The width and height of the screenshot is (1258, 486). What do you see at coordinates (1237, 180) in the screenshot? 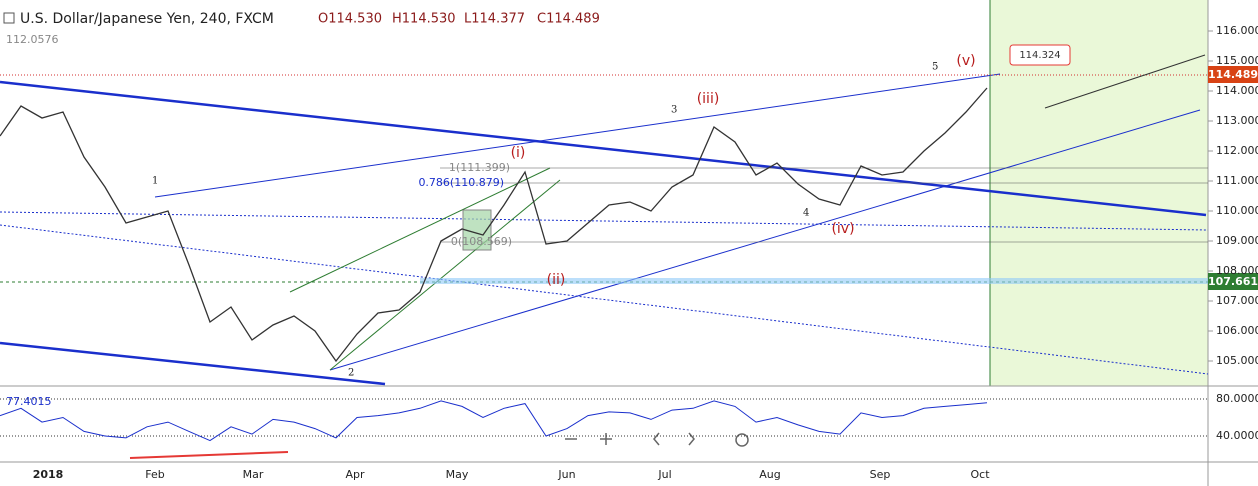
I see `price-tick-label: 111.000` at bounding box center [1237, 180].